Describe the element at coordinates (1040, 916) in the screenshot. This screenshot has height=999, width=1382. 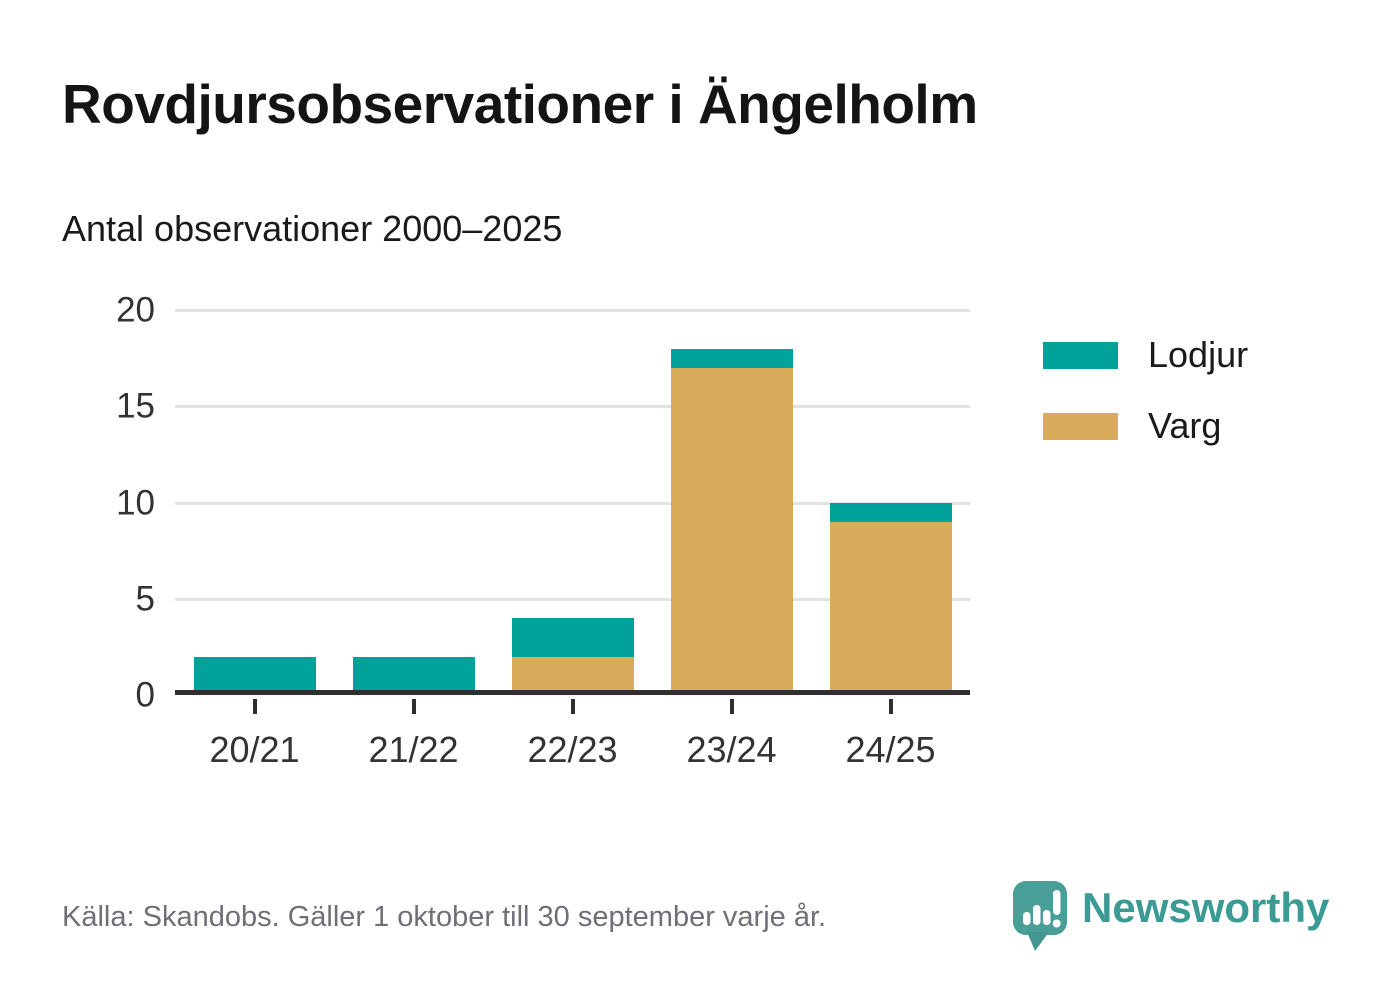
I see `newsworthy-logo-icon` at that location.